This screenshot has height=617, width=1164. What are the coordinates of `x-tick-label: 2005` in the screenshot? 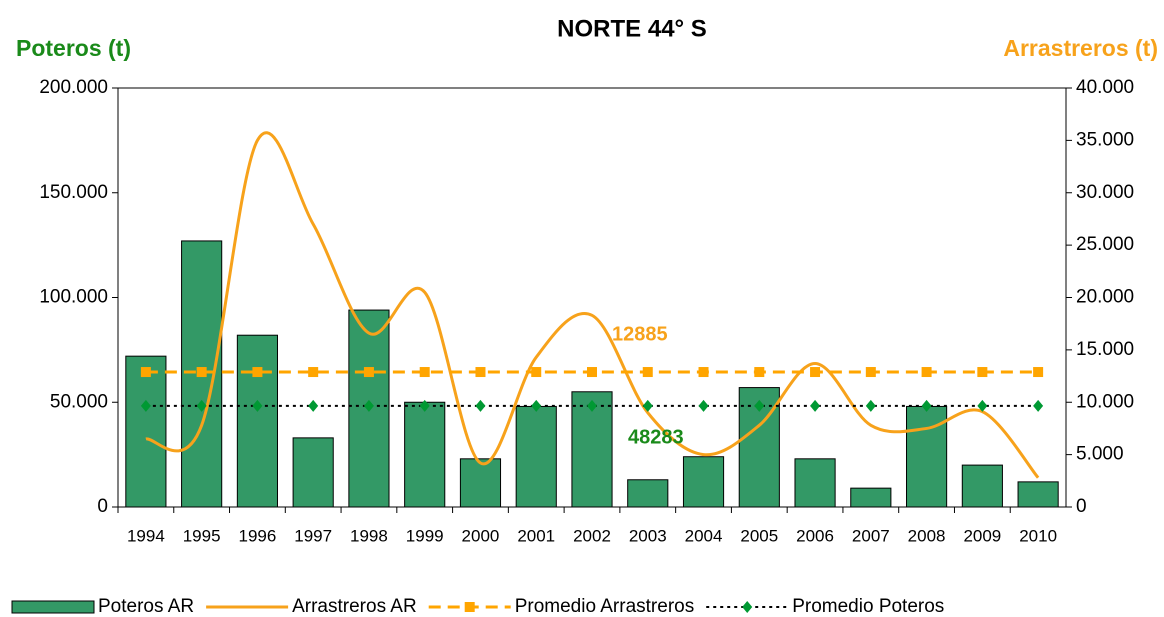 It's located at (759, 535).